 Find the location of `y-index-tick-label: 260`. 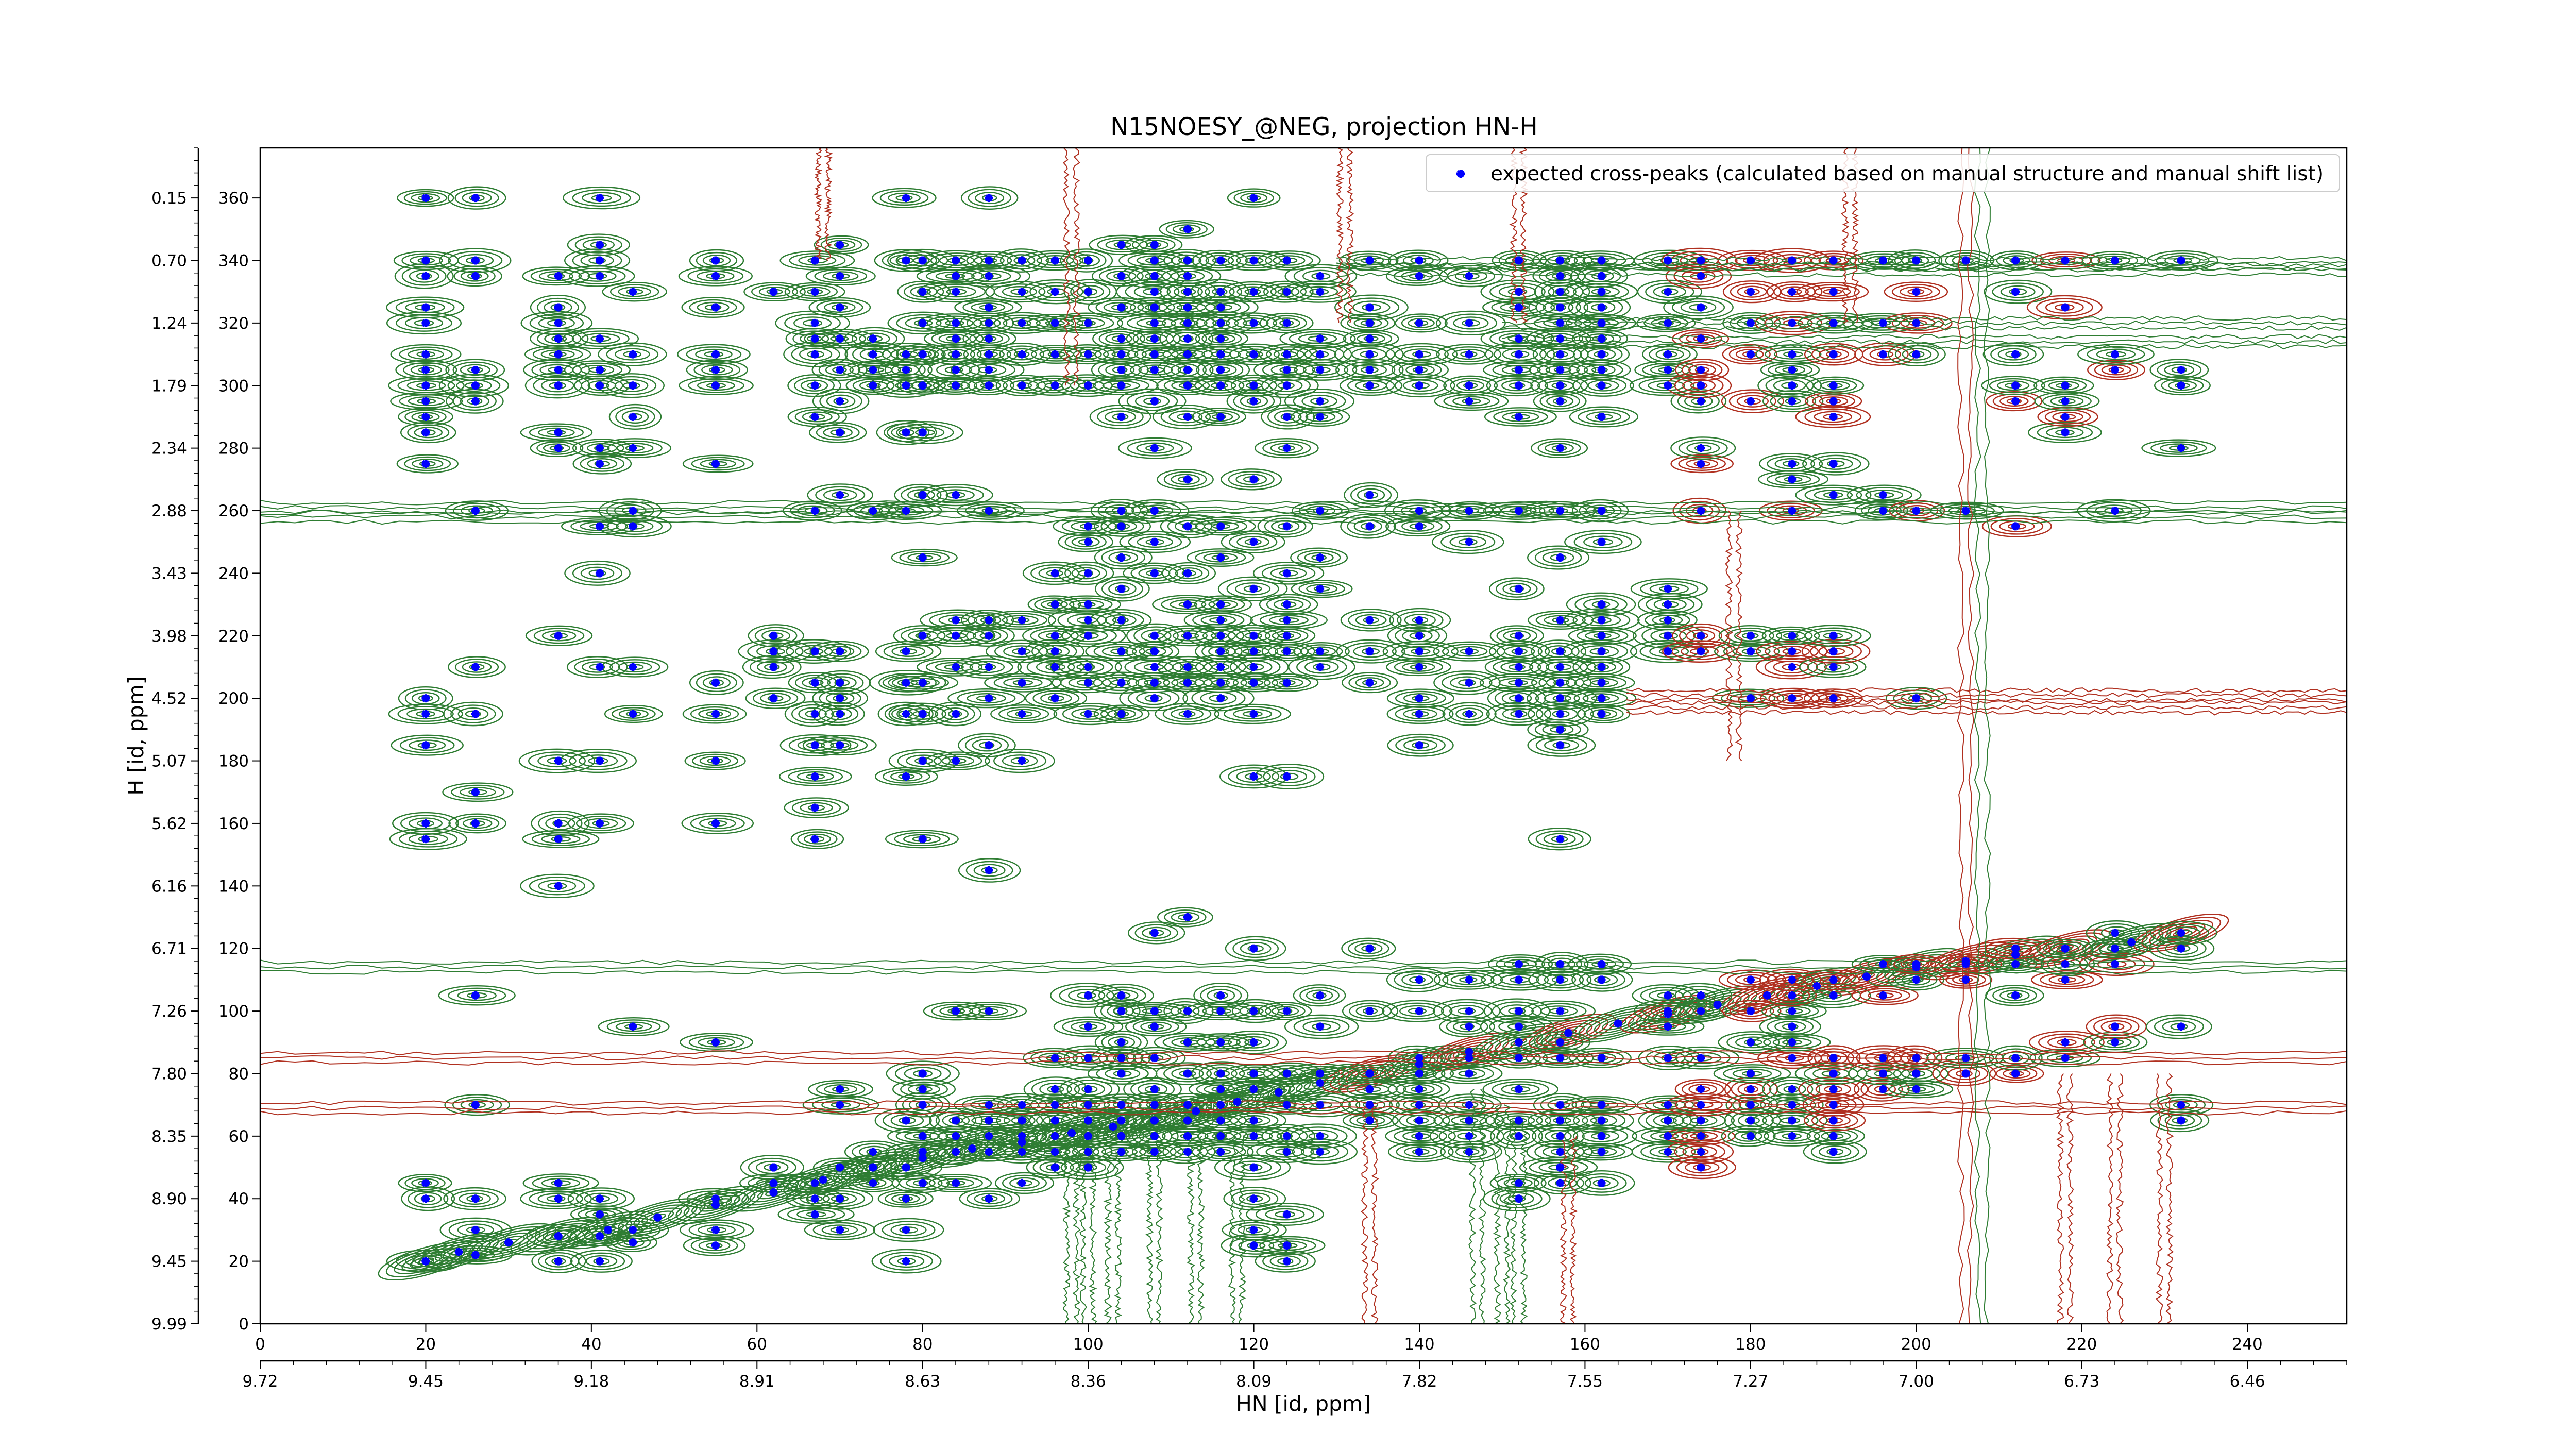

y-index-tick-label: 260 is located at coordinates (233, 511).